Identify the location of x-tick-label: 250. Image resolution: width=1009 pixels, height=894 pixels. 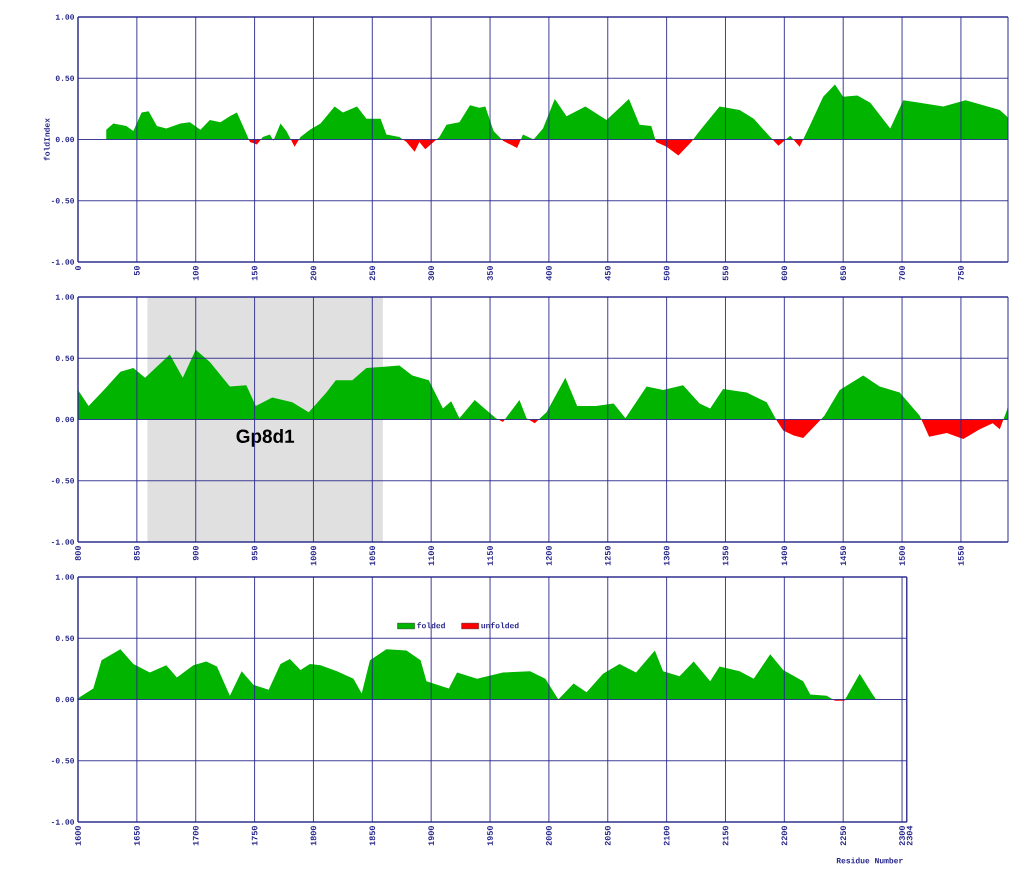
(372, 273).